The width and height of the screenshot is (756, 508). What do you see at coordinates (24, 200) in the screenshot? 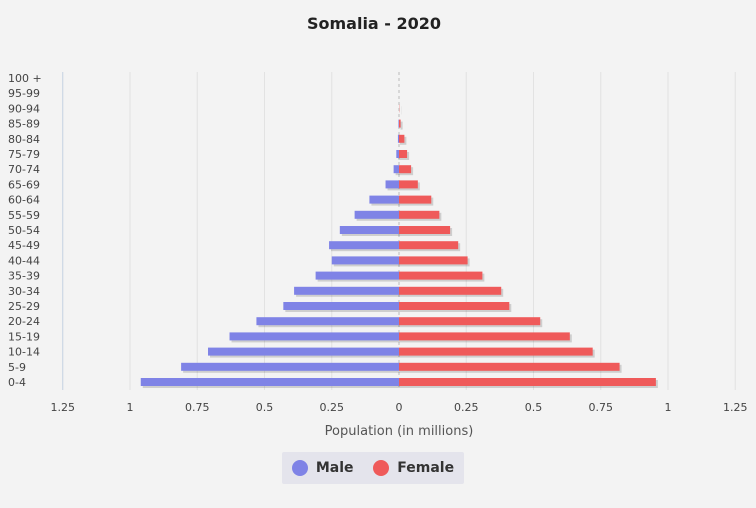
I see `y-tick-label: 60-64` at bounding box center [24, 200].